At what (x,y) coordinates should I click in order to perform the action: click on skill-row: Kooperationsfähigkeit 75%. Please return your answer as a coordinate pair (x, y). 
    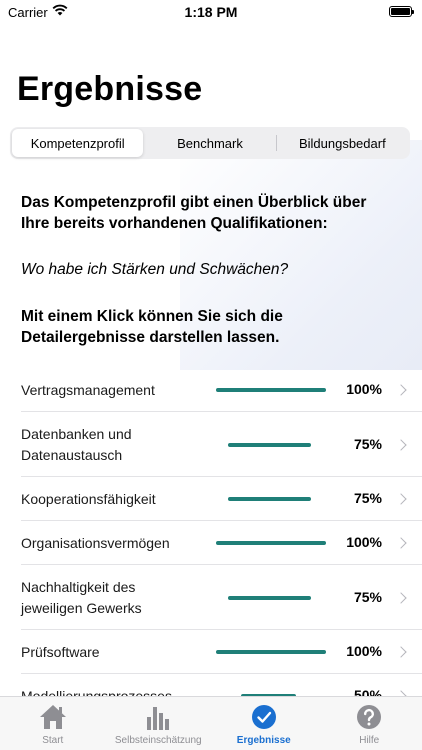
    Looking at the image, I should click on (211, 499).